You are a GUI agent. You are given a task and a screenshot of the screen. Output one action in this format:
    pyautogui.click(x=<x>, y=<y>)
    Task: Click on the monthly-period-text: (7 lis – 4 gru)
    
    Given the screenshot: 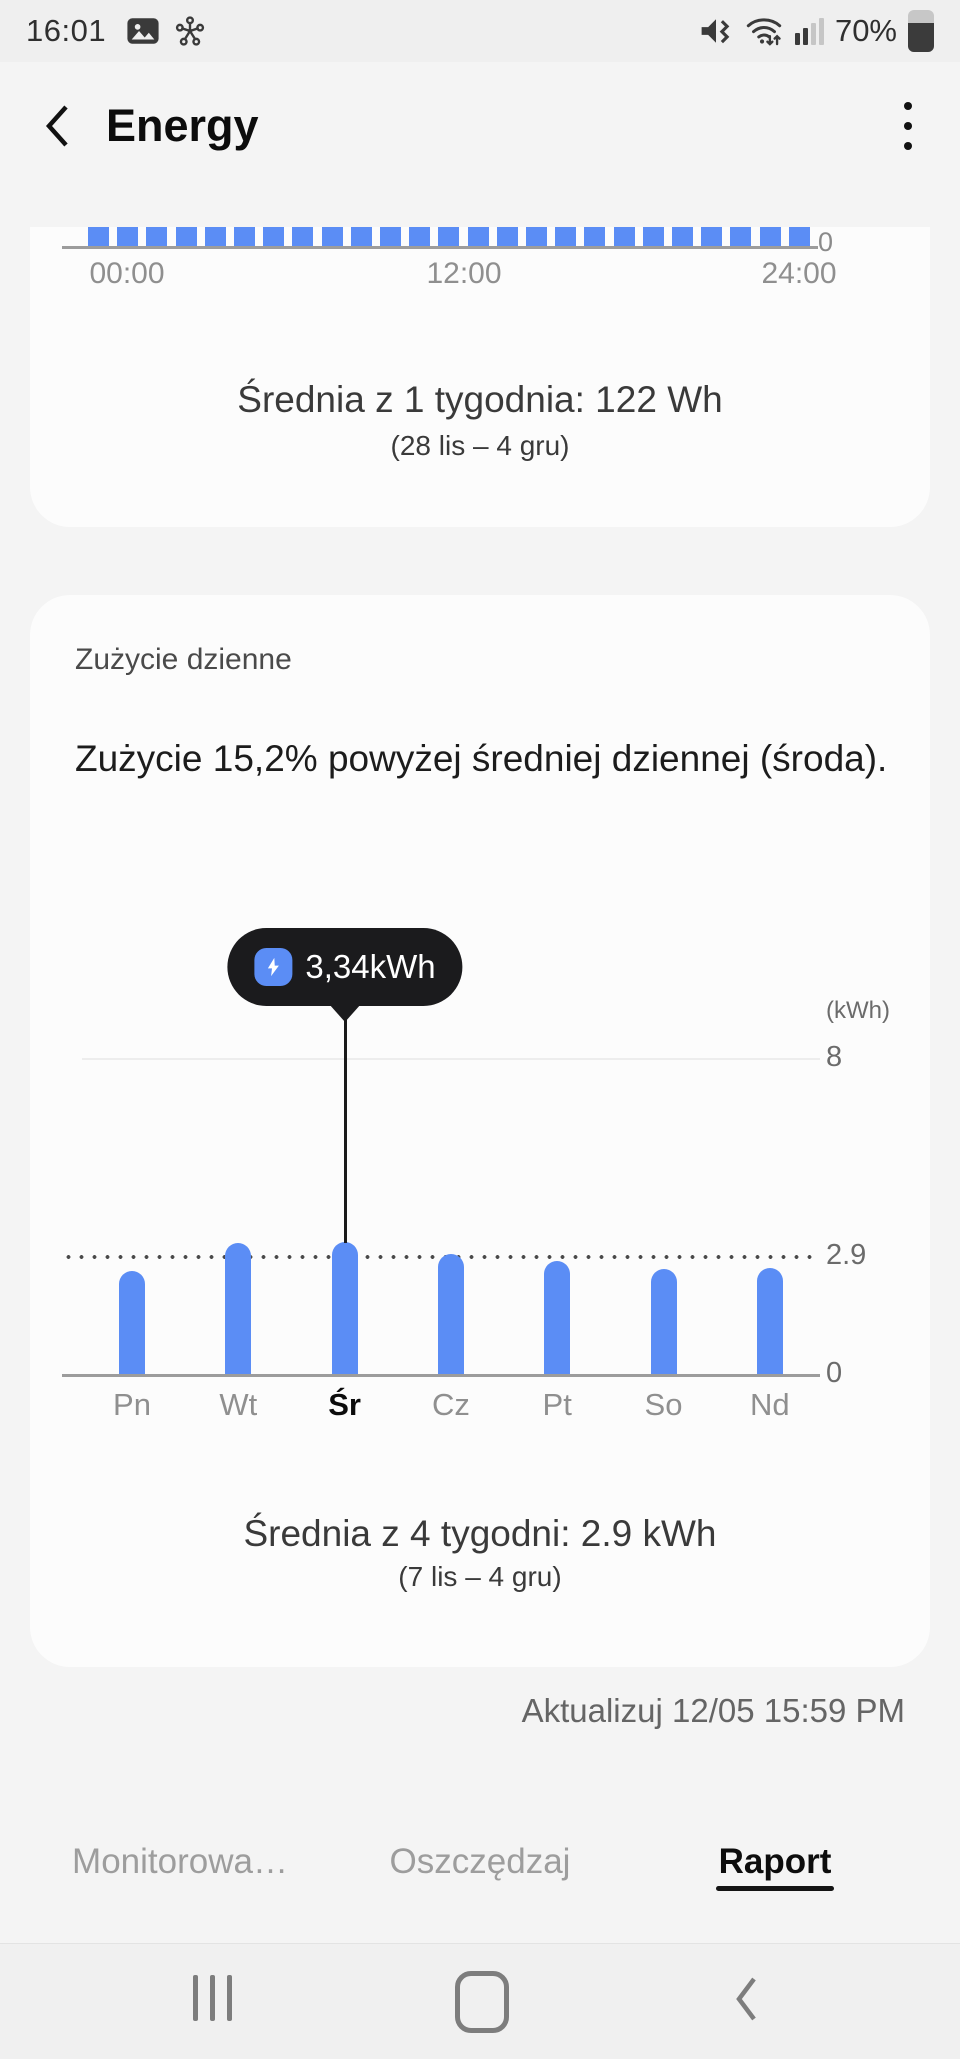 What is the action you would take?
    pyautogui.click(x=480, y=1576)
    